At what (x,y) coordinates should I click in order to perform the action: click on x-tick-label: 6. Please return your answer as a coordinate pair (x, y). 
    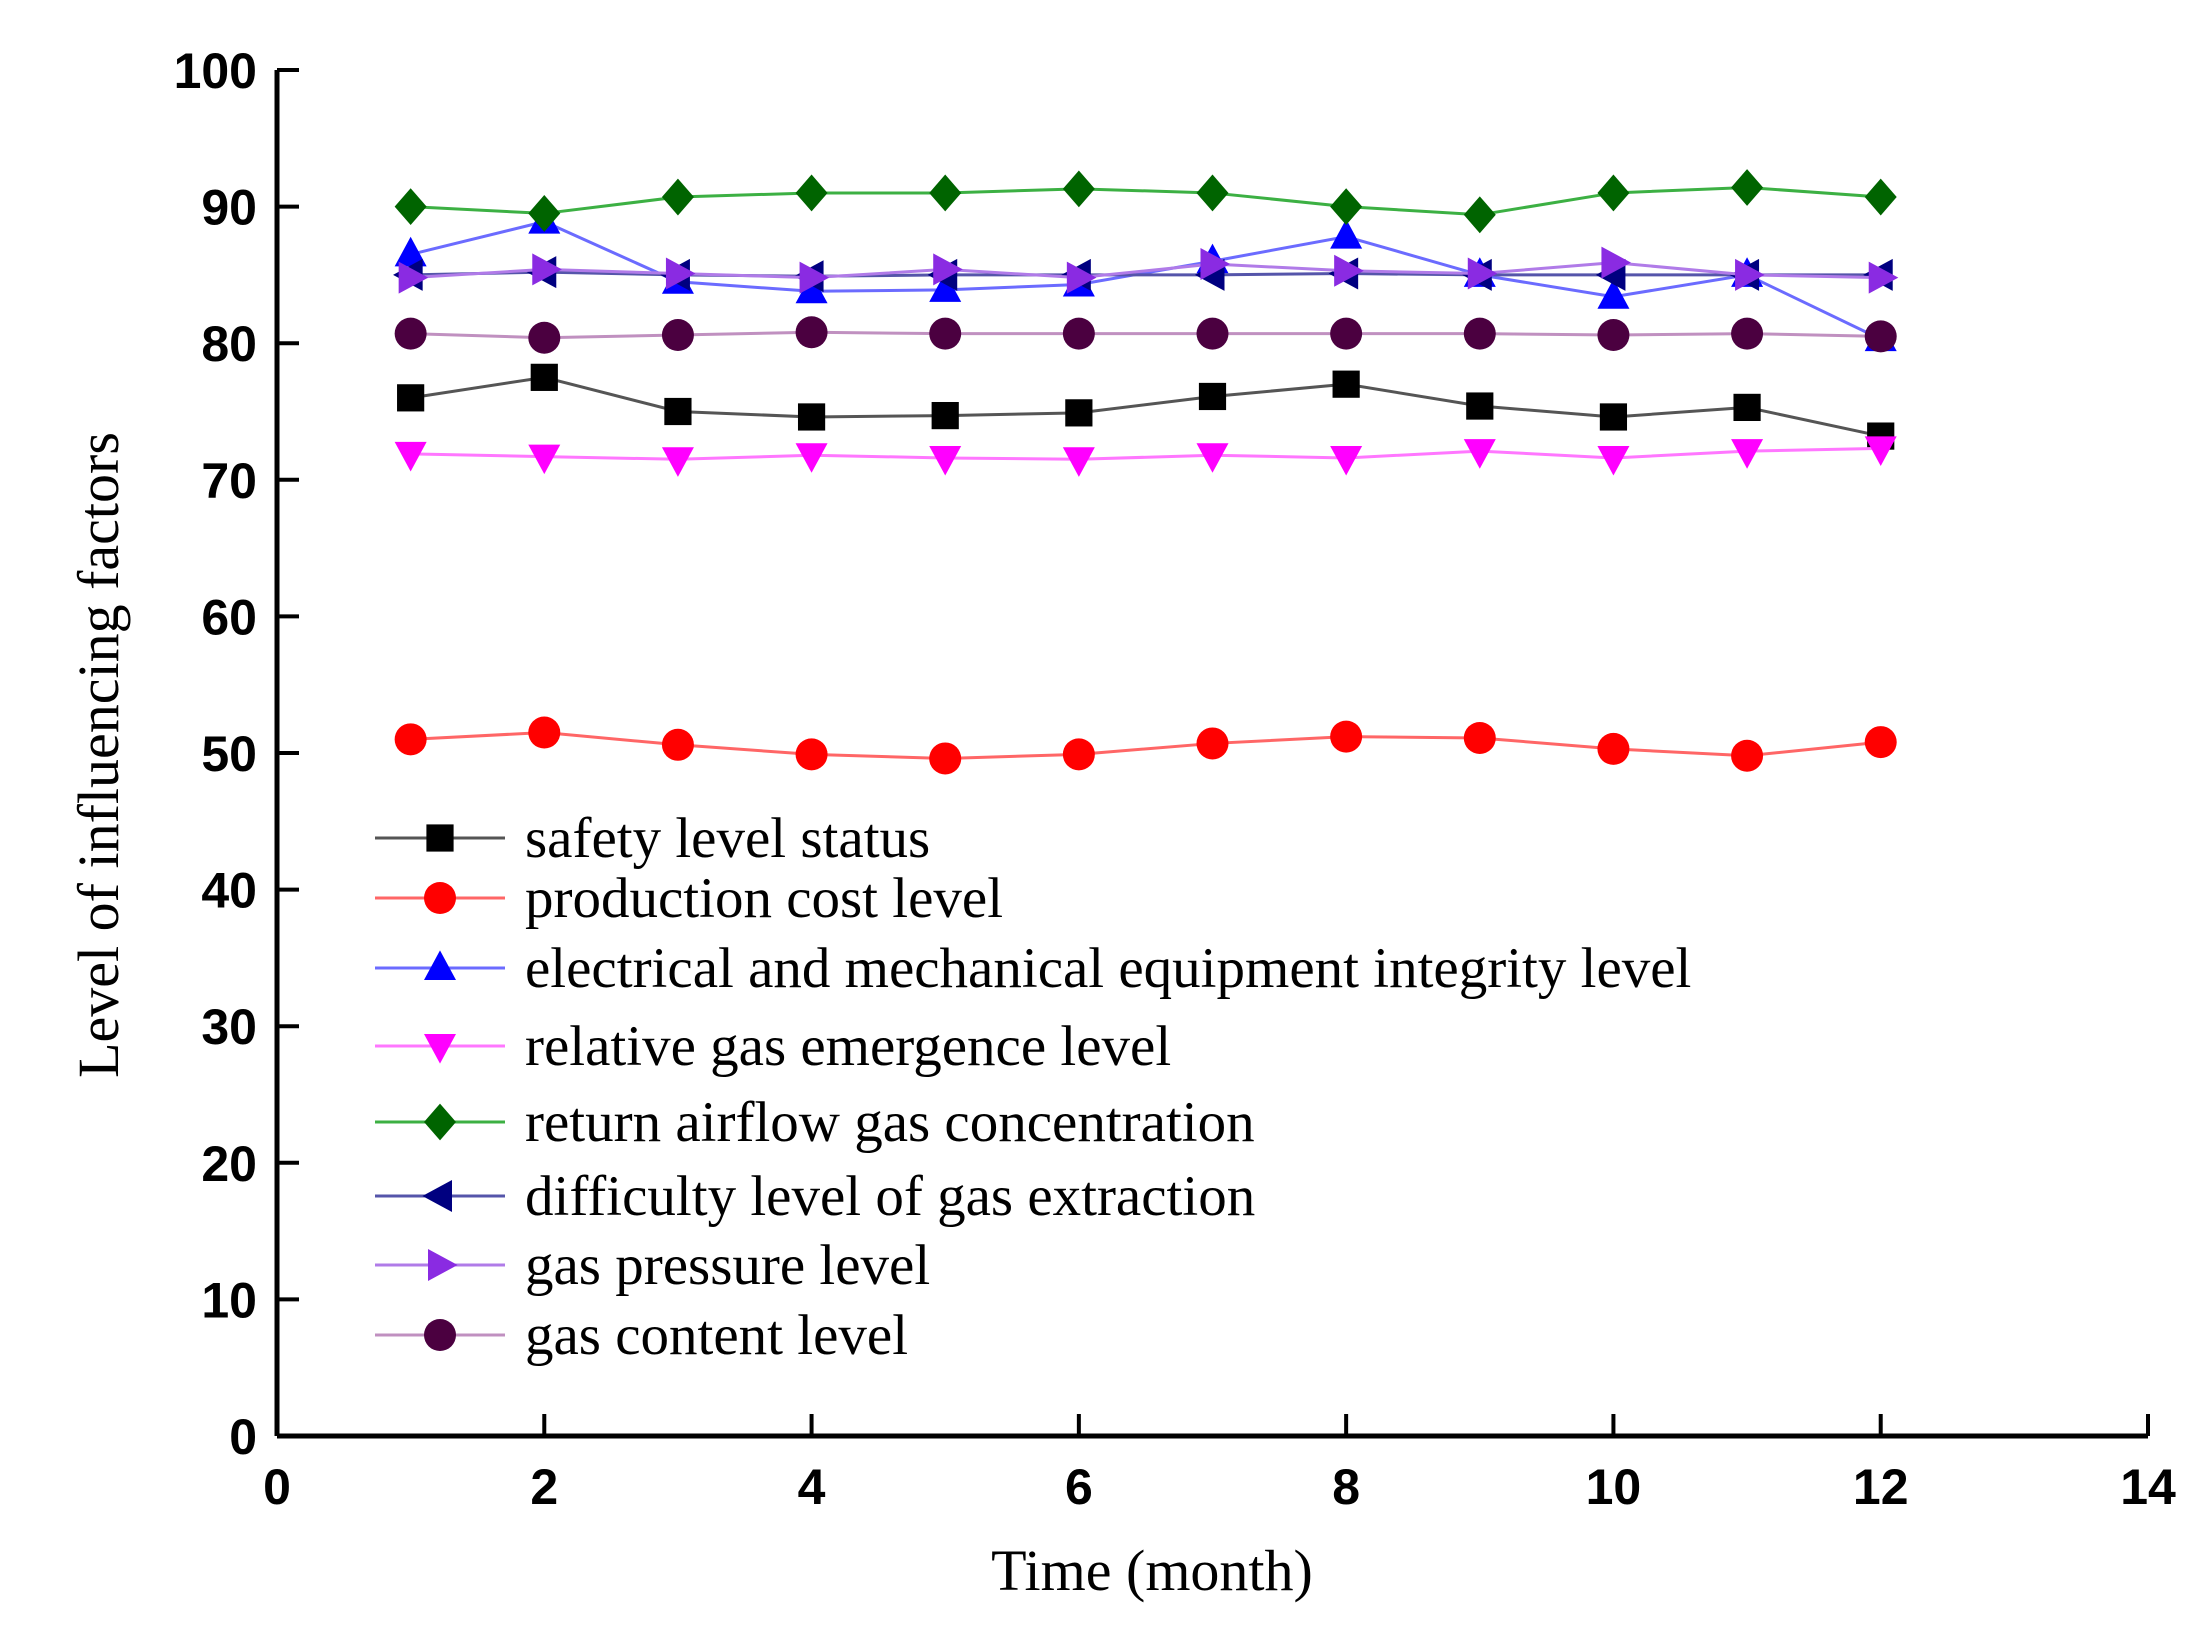
    Looking at the image, I should click on (1079, 1487).